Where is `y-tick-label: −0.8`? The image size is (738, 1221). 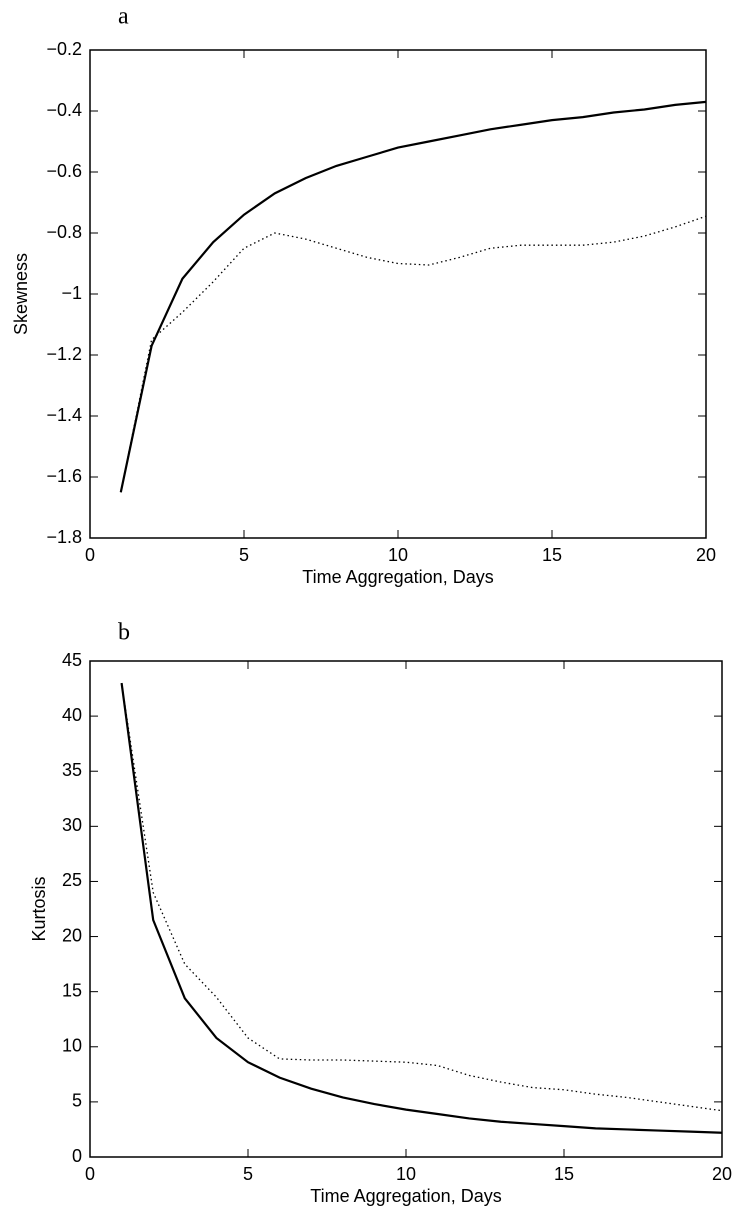 y-tick-label: −0.8 is located at coordinates (64, 232).